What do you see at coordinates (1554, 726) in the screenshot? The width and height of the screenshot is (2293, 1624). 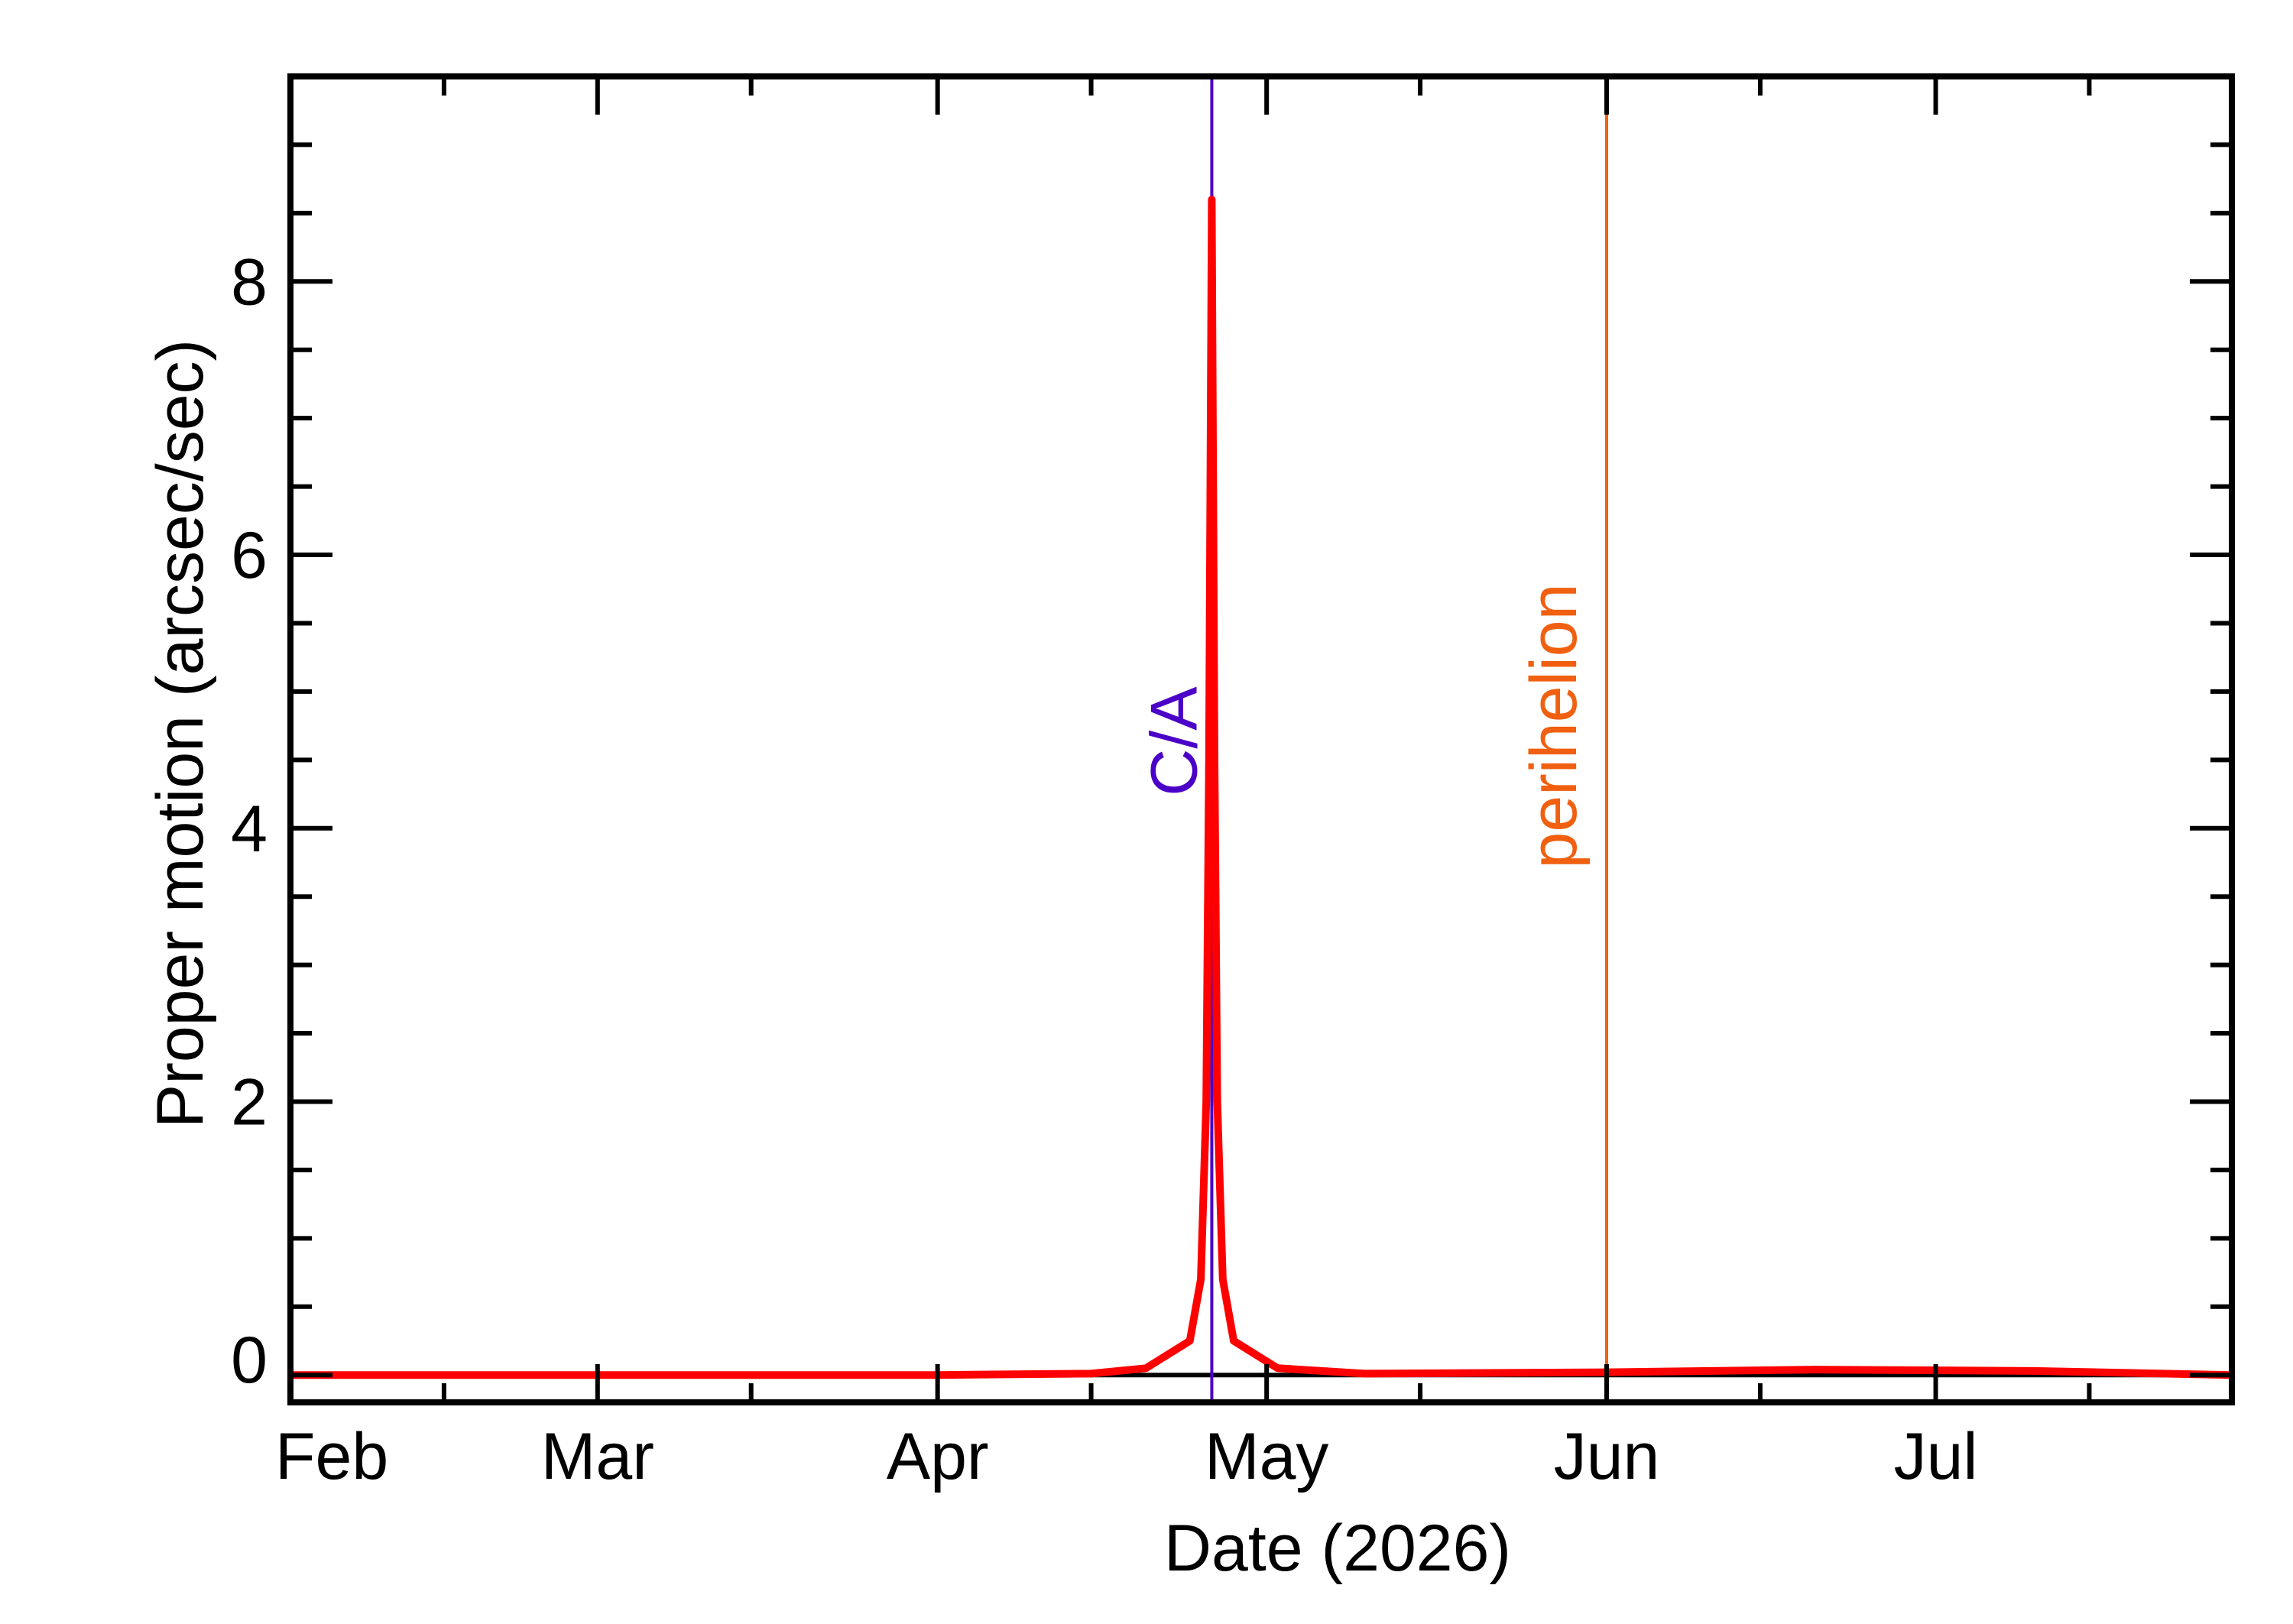 I see `marker-label-1: perihelion` at bounding box center [1554, 726].